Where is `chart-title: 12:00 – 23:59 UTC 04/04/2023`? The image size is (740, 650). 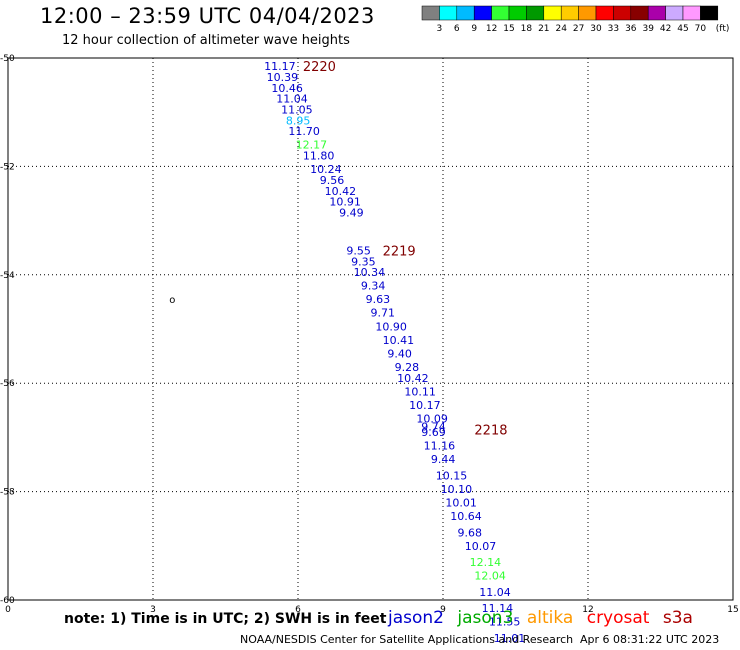
chart-title: 12:00 – 23:59 UTC 04/04/2023 is located at coordinates (207, 16).